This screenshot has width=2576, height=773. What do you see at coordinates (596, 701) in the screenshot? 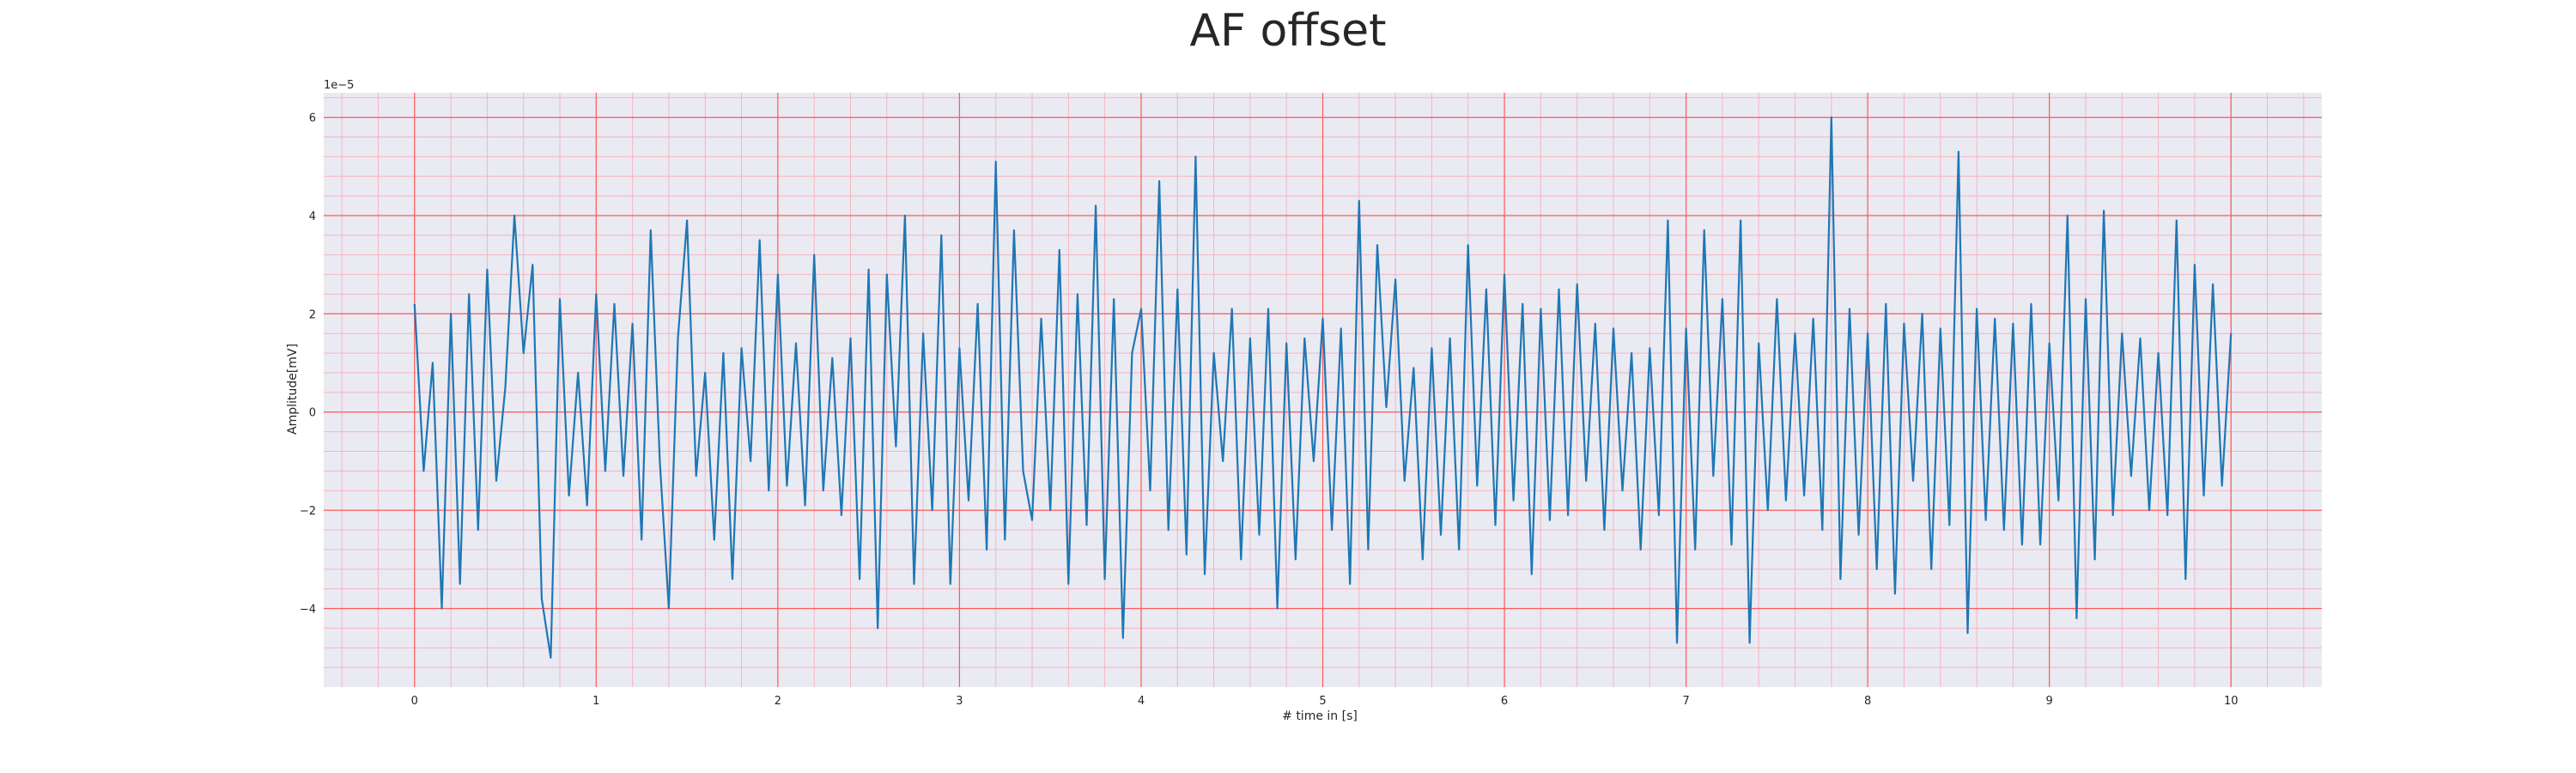
I see `x-tick-label: 1` at bounding box center [596, 701].